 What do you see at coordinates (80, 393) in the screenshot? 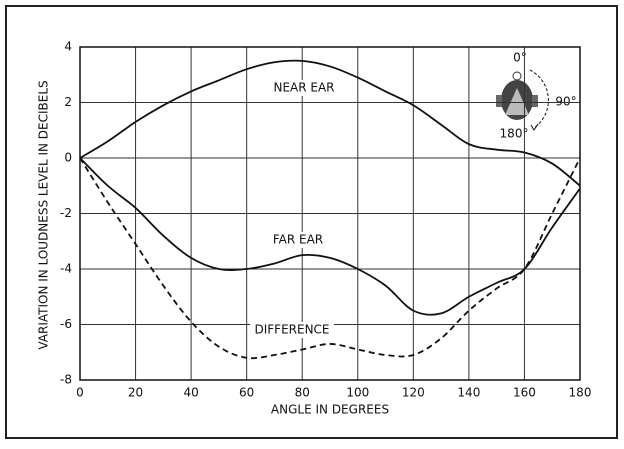
I see `x-tick-label: 0` at bounding box center [80, 393].